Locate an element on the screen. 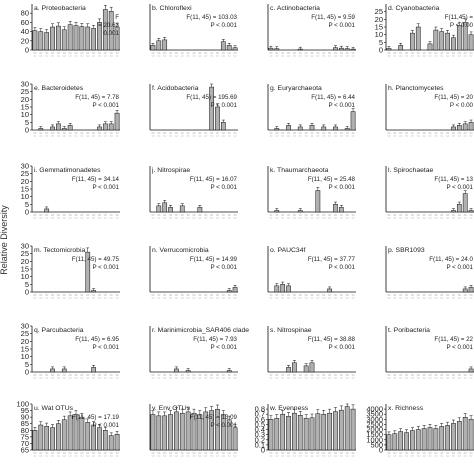 The image size is (474, 474). panel-title: l. Spirochaetae is located at coordinates (411, 170).